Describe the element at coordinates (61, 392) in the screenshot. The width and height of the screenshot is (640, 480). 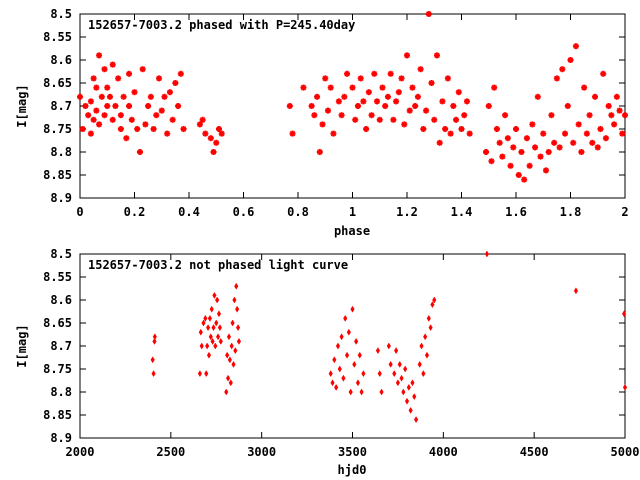
I see `y-tick-label-unphased: 8.8` at that location.